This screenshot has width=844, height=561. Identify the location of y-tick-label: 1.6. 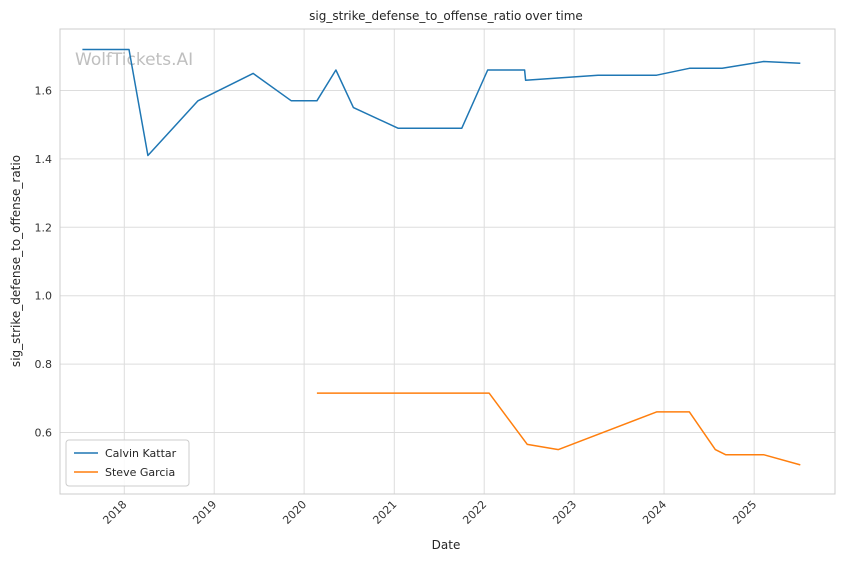
(44, 91).